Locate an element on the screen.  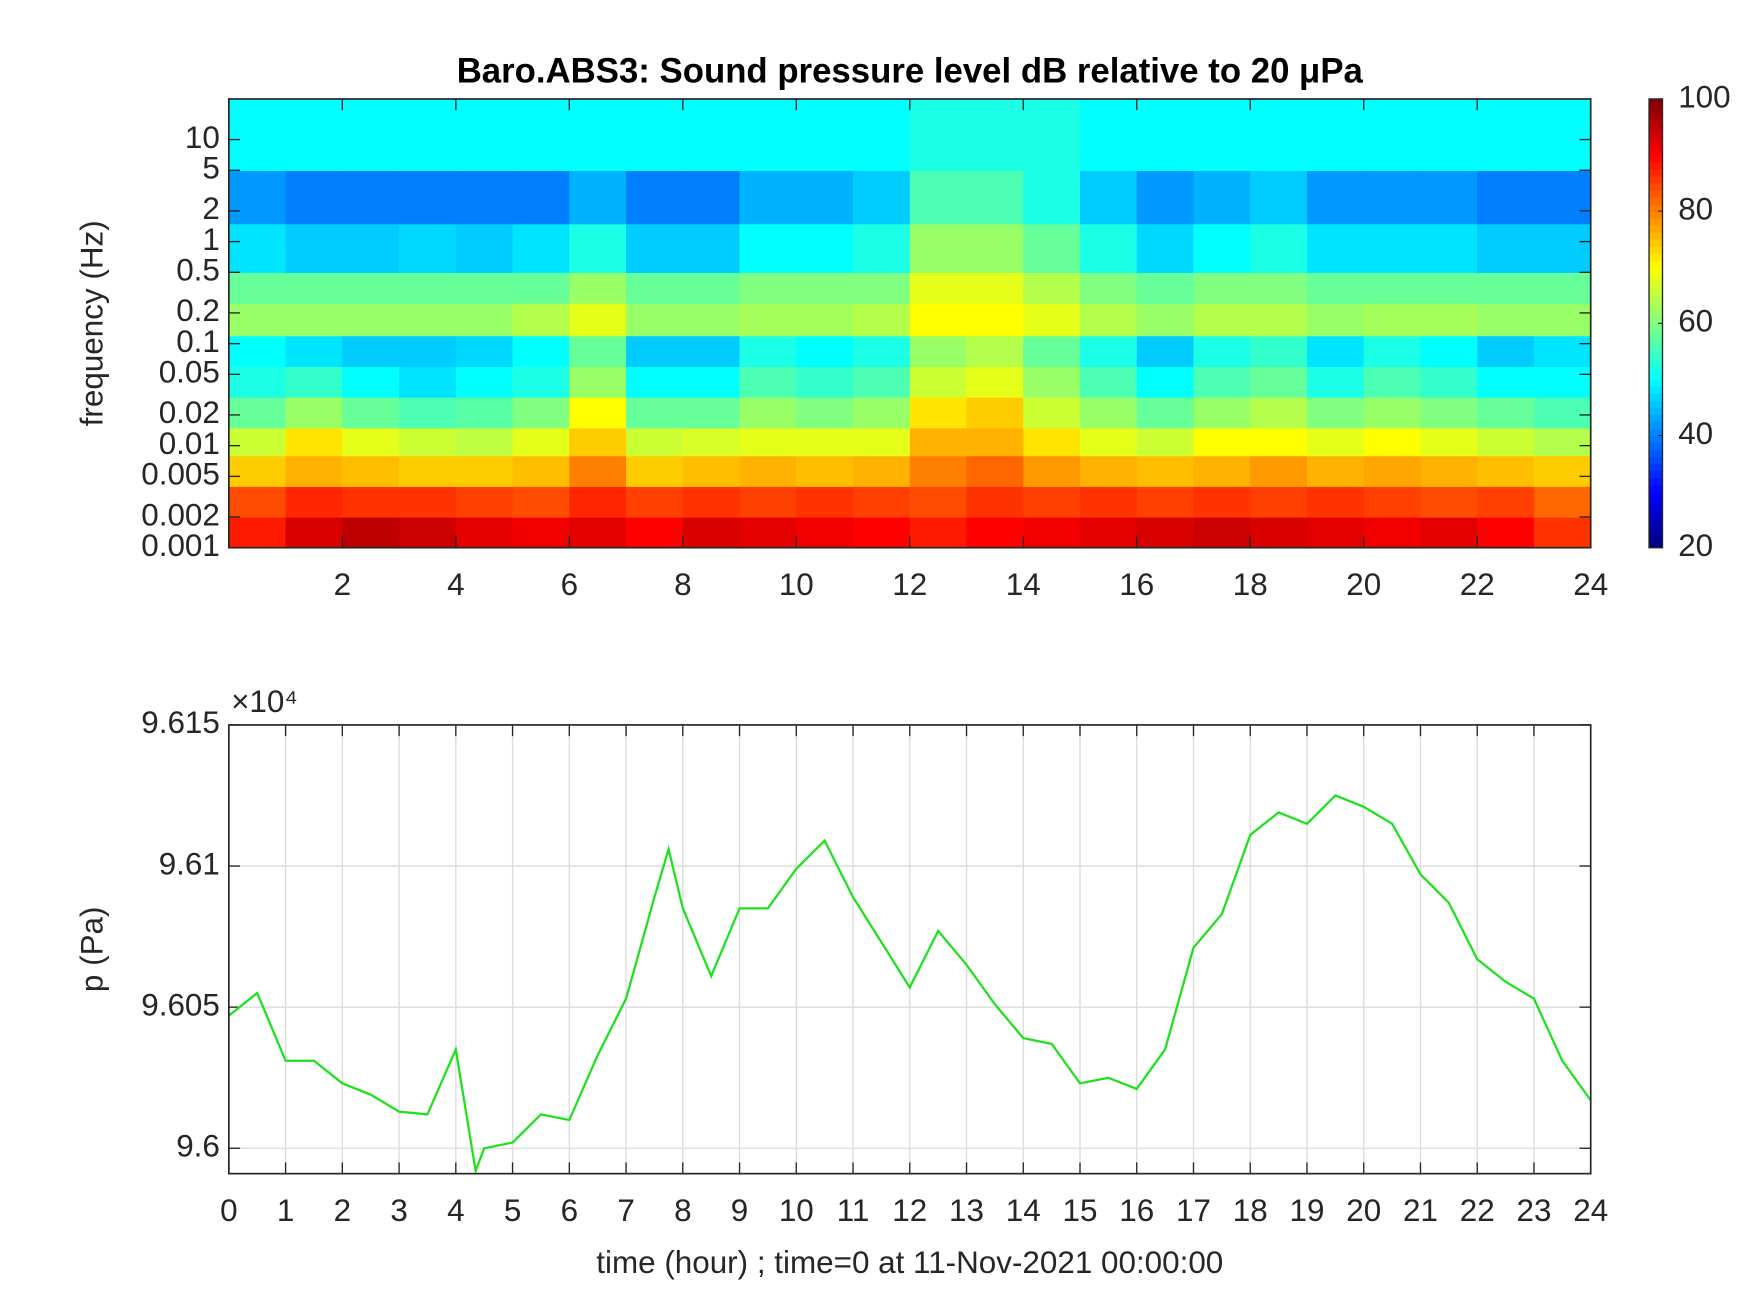
y-tick-label: 0.2 is located at coordinates (198, 310).